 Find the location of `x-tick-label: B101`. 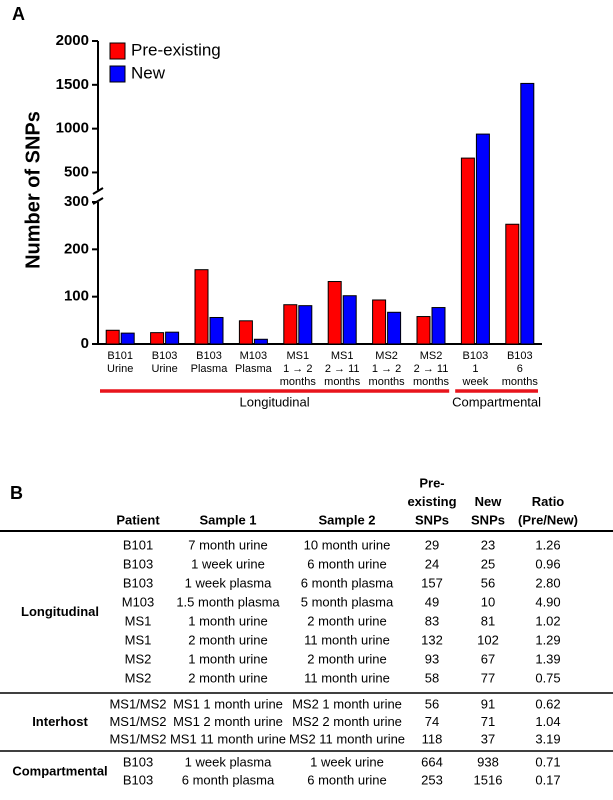

x-tick-label: B101 is located at coordinates (120, 356).